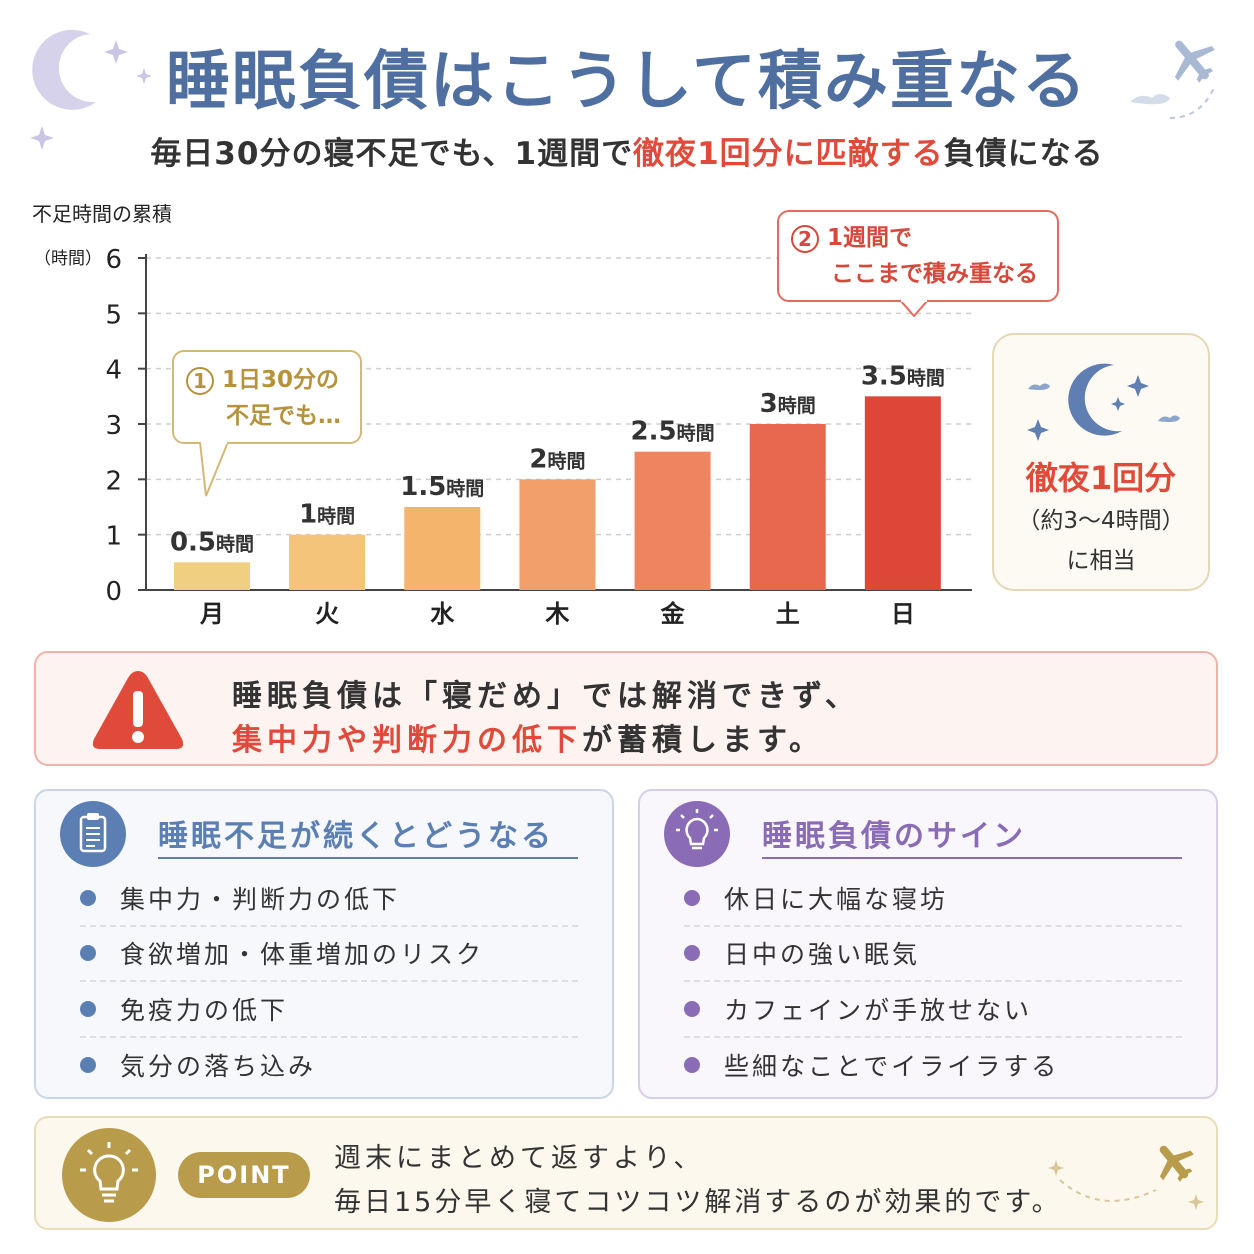  What do you see at coordinates (113, 315) in the screenshot?
I see `y-tick-label: 5` at bounding box center [113, 315].